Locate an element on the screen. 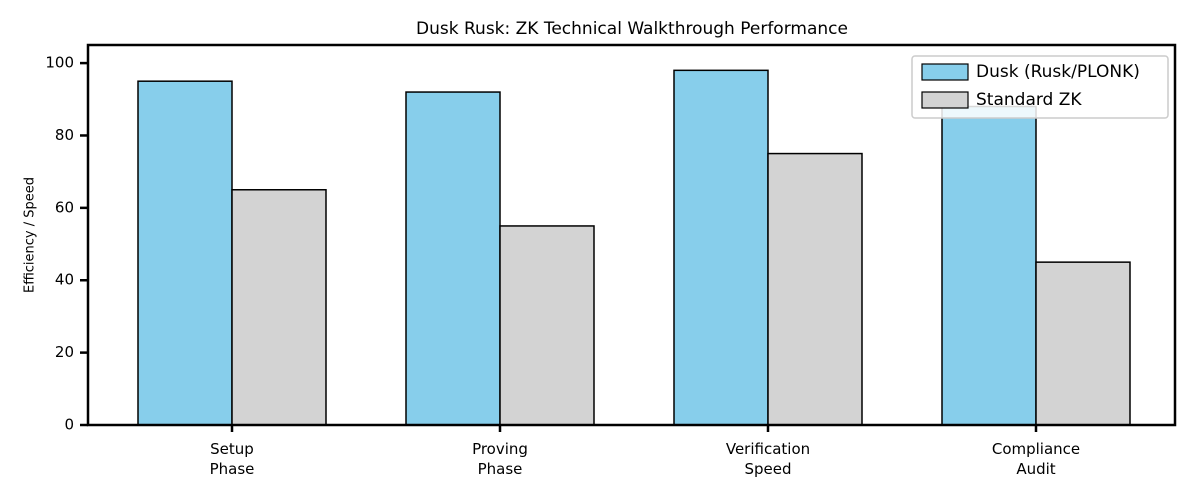 This screenshot has width=1200, height=500. legend-label: Dusk (Rusk/PLONK) is located at coordinates (1058, 72).